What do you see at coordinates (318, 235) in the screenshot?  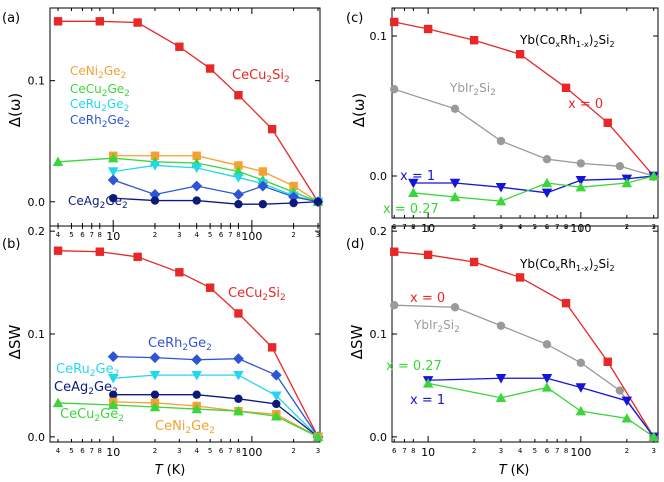 I see `xtick-label-a: 3` at bounding box center [318, 235].